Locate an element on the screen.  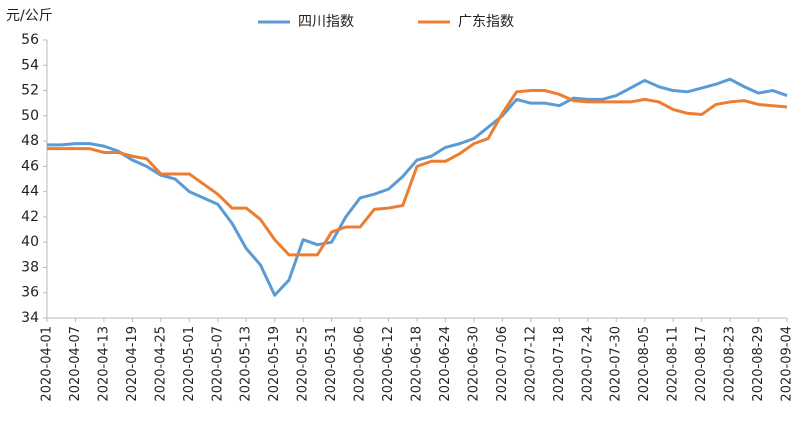
x-tick-label: 2020-09-04 is located at coordinates (787, 364).